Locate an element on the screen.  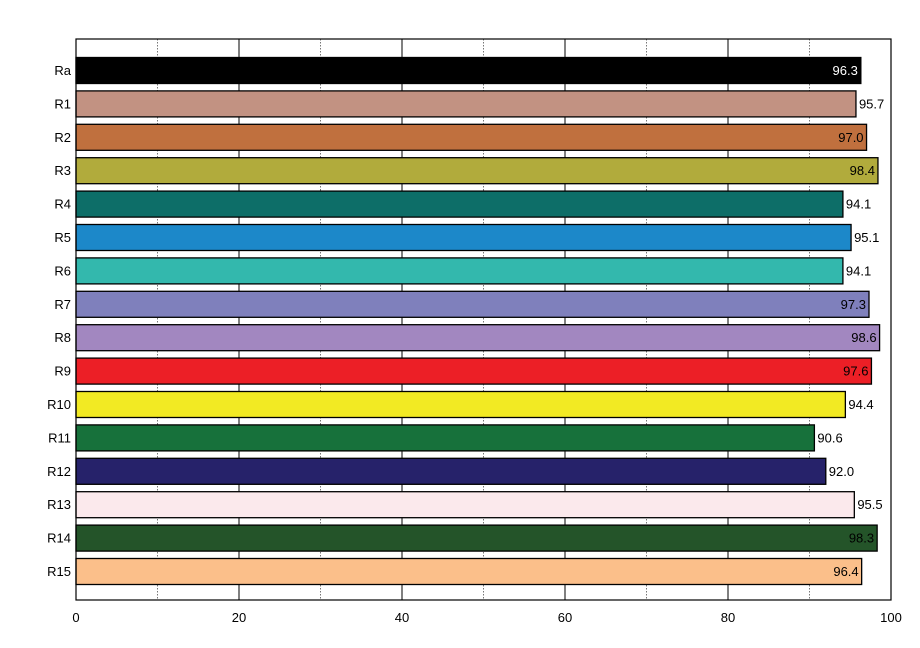
category-label: R9 is located at coordinates (62, 371).